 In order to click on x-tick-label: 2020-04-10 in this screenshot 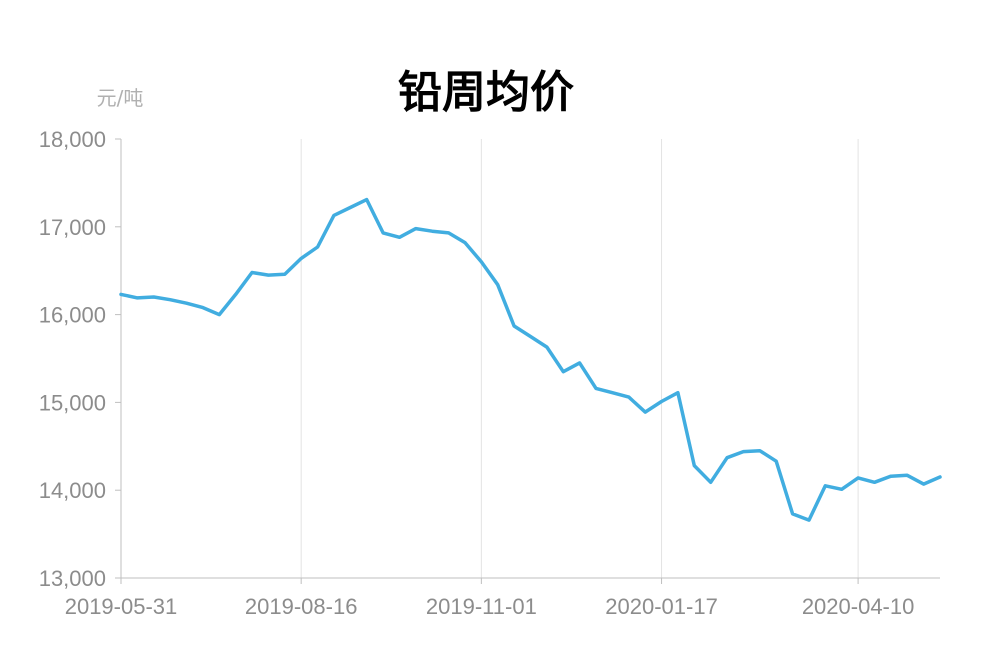, I will do `click(858, 606)`.